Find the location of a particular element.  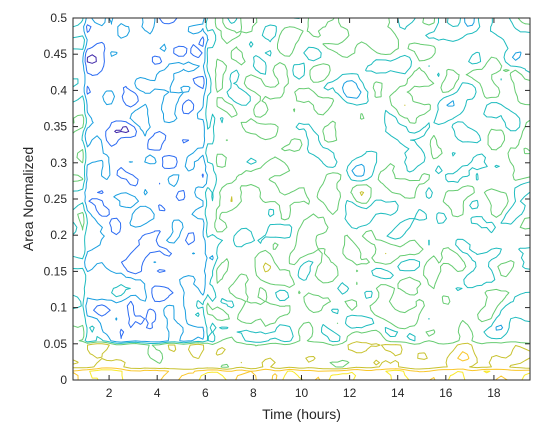

y-tick-label: 0.15 is located at coordinates (56, 271).